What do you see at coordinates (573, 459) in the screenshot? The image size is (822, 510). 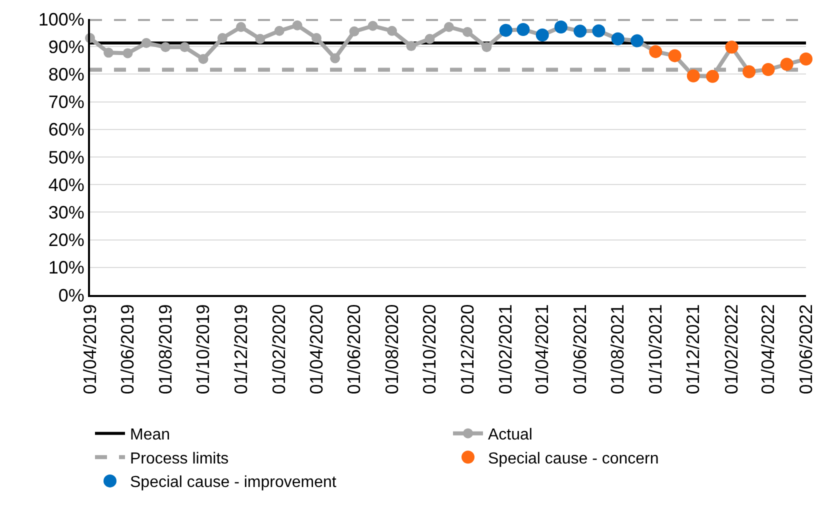 I see `legend-label: Special cause - concern` at bounding box center [573, 459].